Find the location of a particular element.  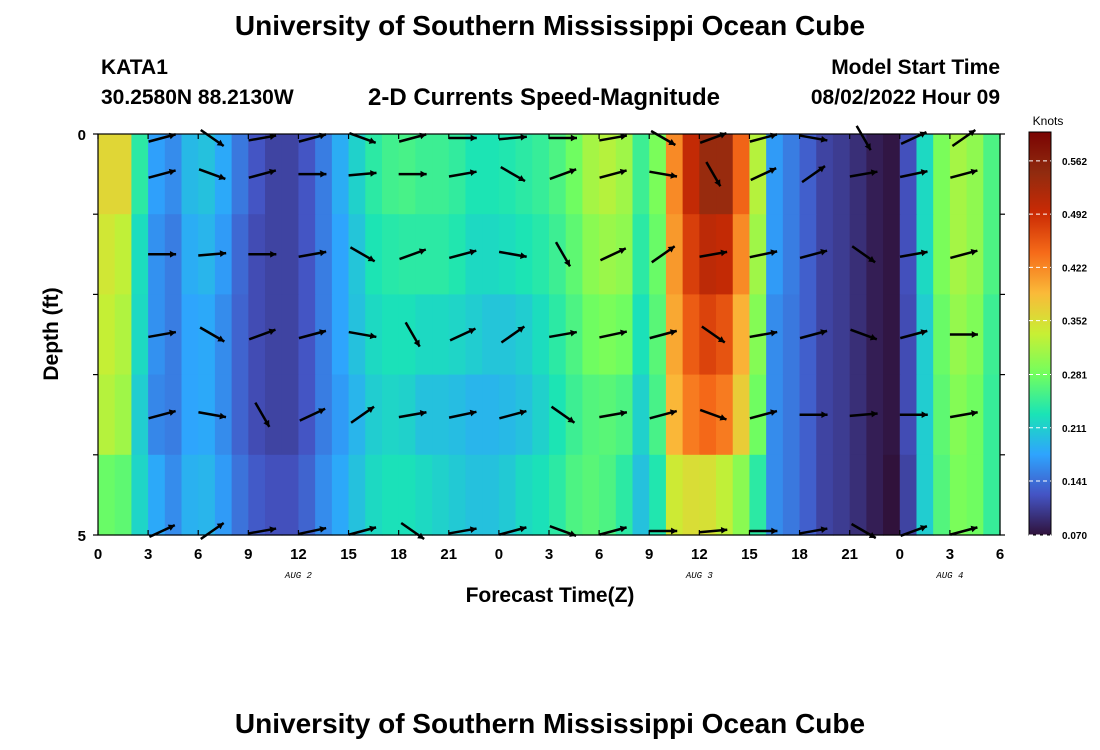

y-tick-label: 5 is located at coordinates (82, 536).